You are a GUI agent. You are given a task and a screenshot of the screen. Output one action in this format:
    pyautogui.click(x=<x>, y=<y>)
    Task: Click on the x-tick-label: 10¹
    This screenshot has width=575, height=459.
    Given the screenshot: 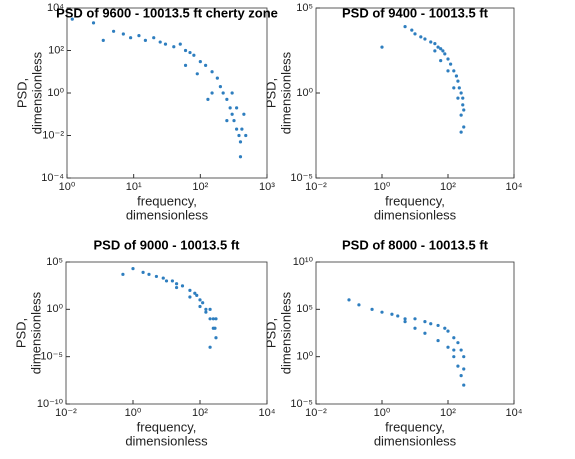 What is the action you would take?
    pyautogui.click(x=134, y=187)
    